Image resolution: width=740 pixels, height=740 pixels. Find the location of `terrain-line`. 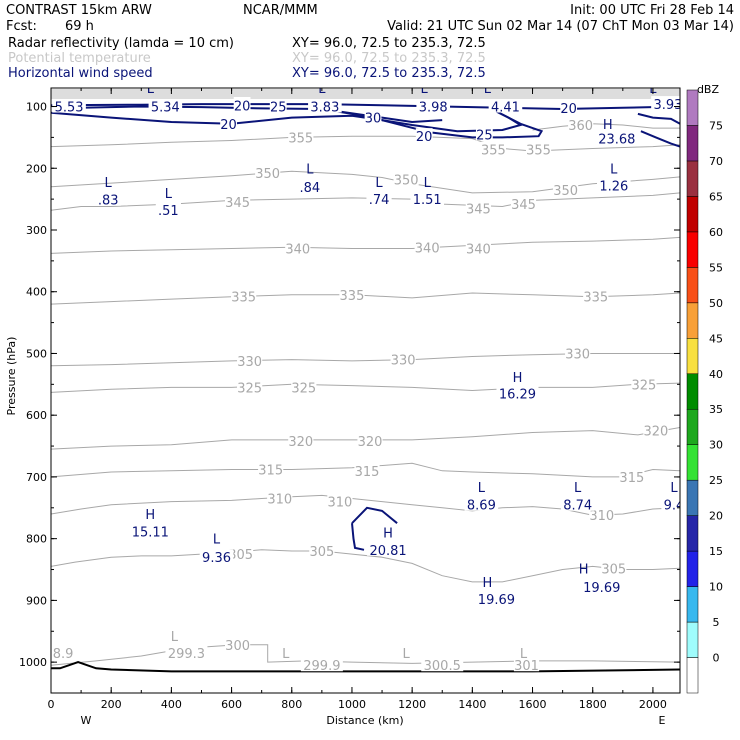

terrain-line is located at coordinates (365, 667).